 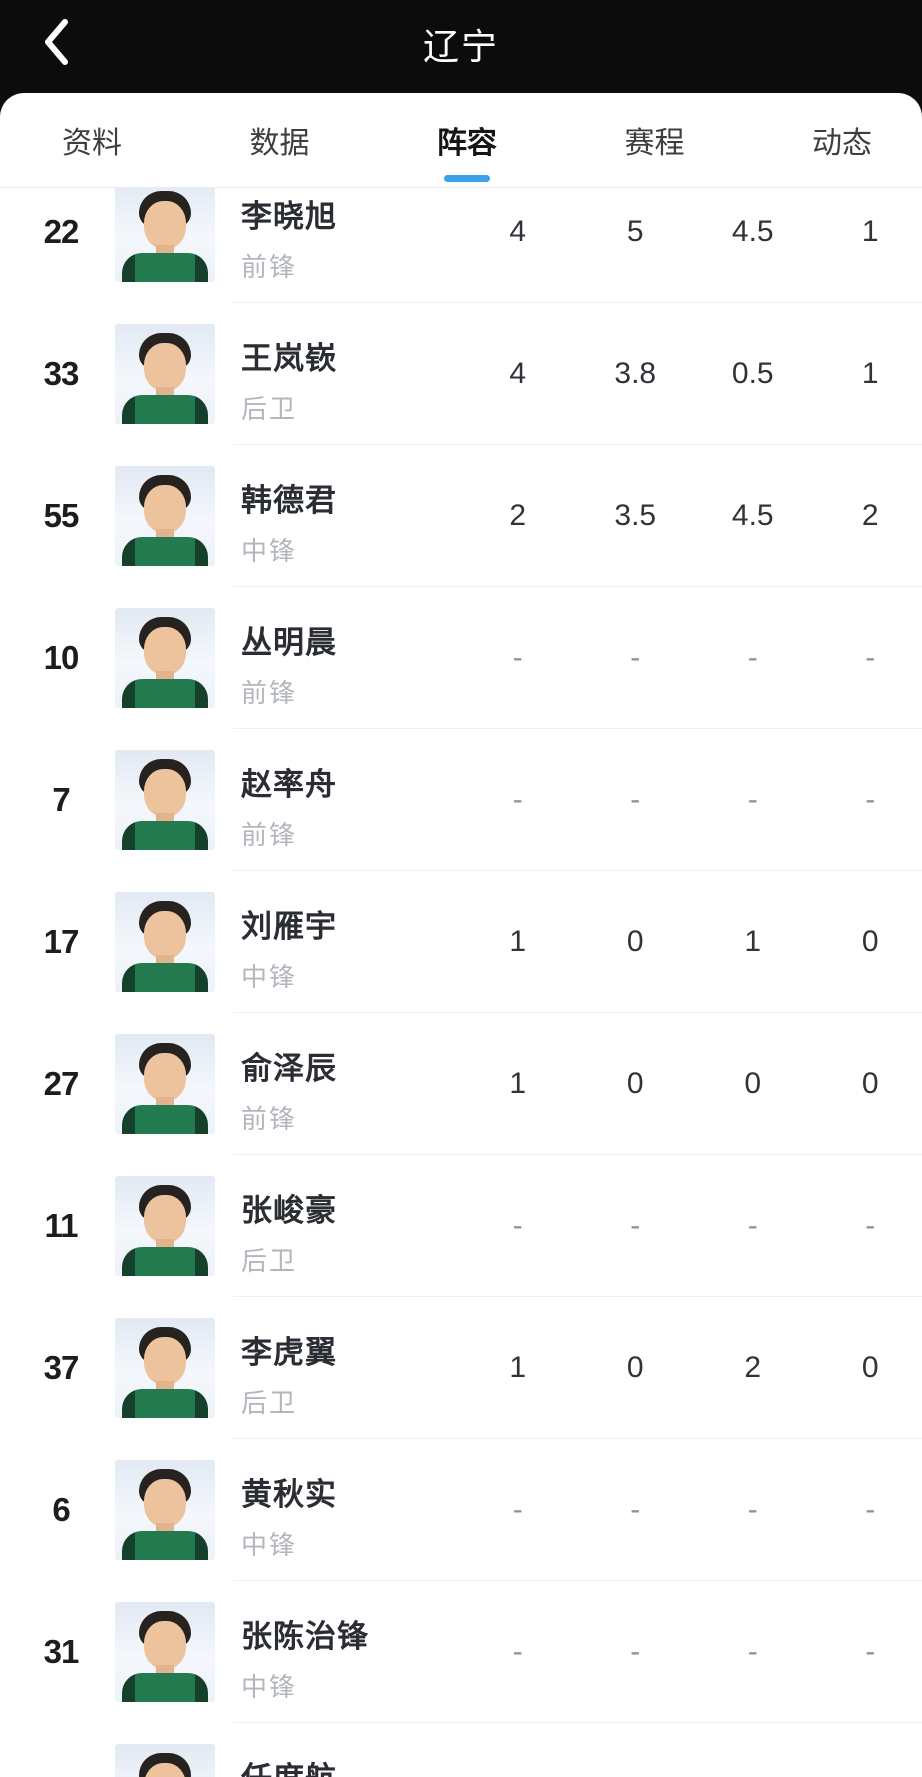 I want to click on back-button, so click(x=56, y=42).